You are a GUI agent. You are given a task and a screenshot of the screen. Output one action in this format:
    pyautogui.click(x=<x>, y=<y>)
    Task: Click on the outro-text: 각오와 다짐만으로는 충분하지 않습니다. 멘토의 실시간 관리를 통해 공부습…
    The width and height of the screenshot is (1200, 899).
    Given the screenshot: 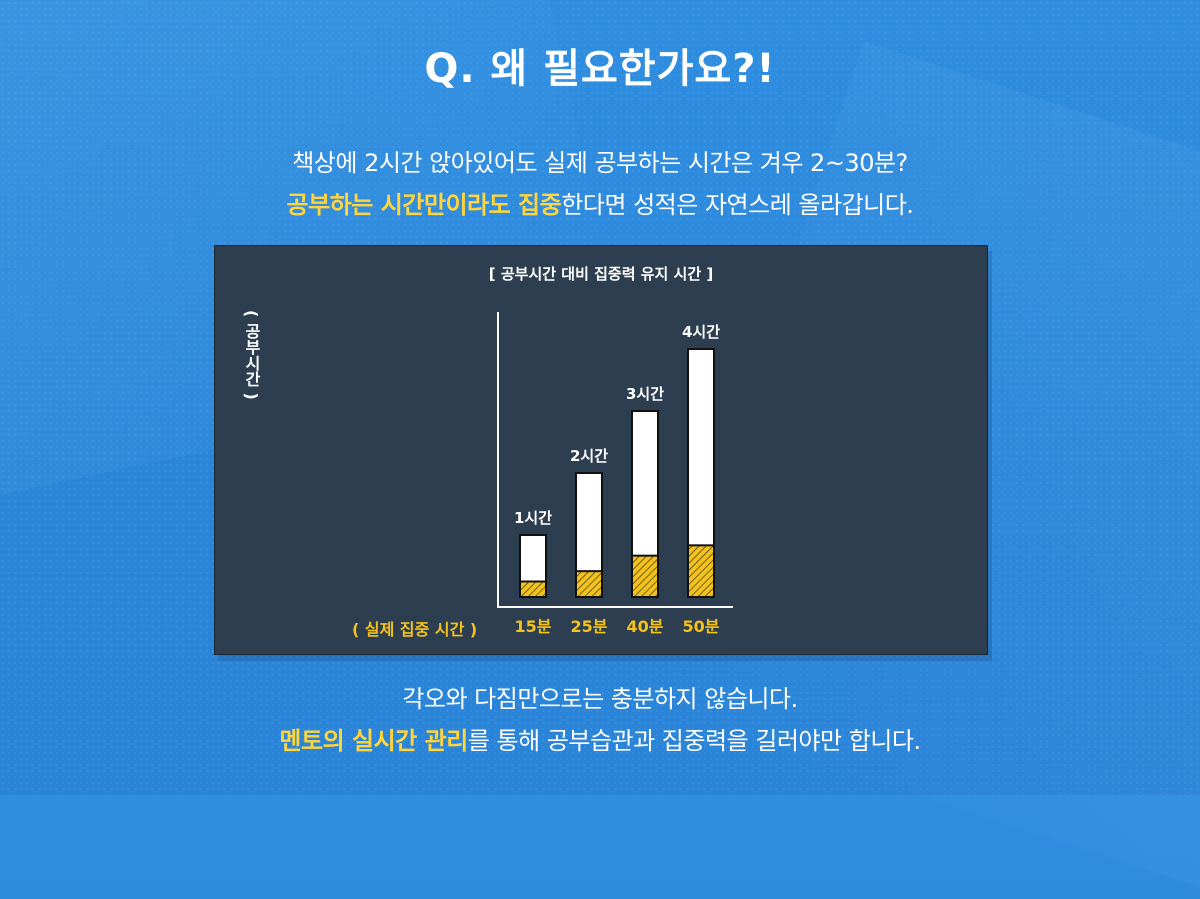 What is the action you would take?
    pyautogui.click(x=600, y=720)
    